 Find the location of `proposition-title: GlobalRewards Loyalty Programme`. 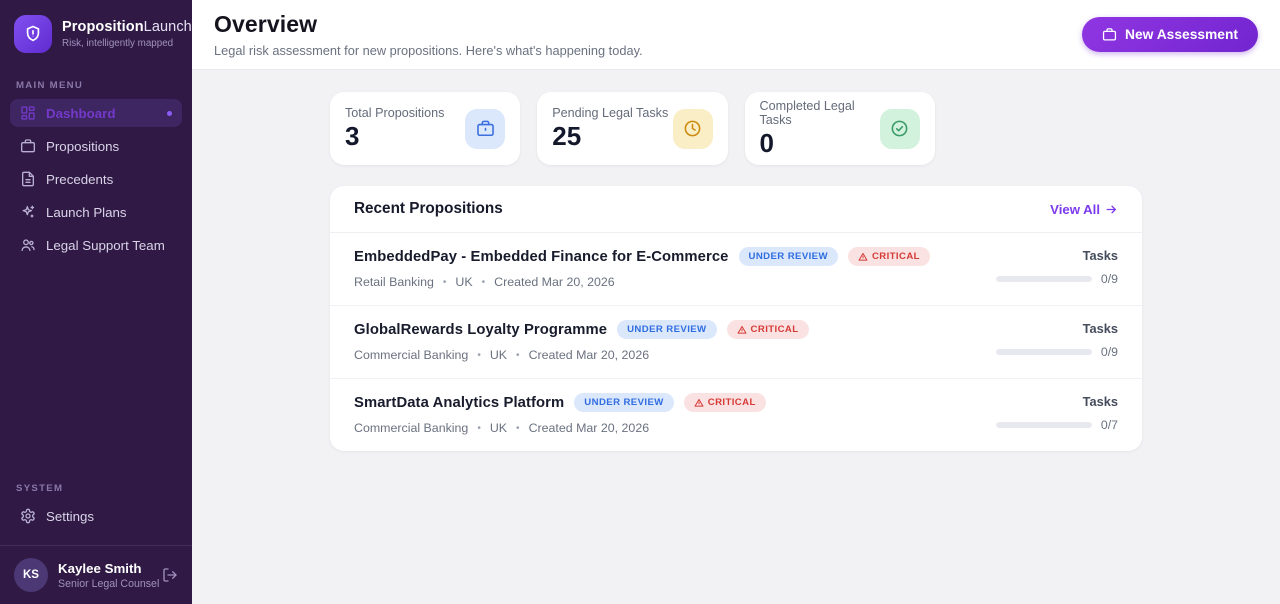

proposition-title: GlobalRewards Loyalty Programme is located at coordinates (481, 329).